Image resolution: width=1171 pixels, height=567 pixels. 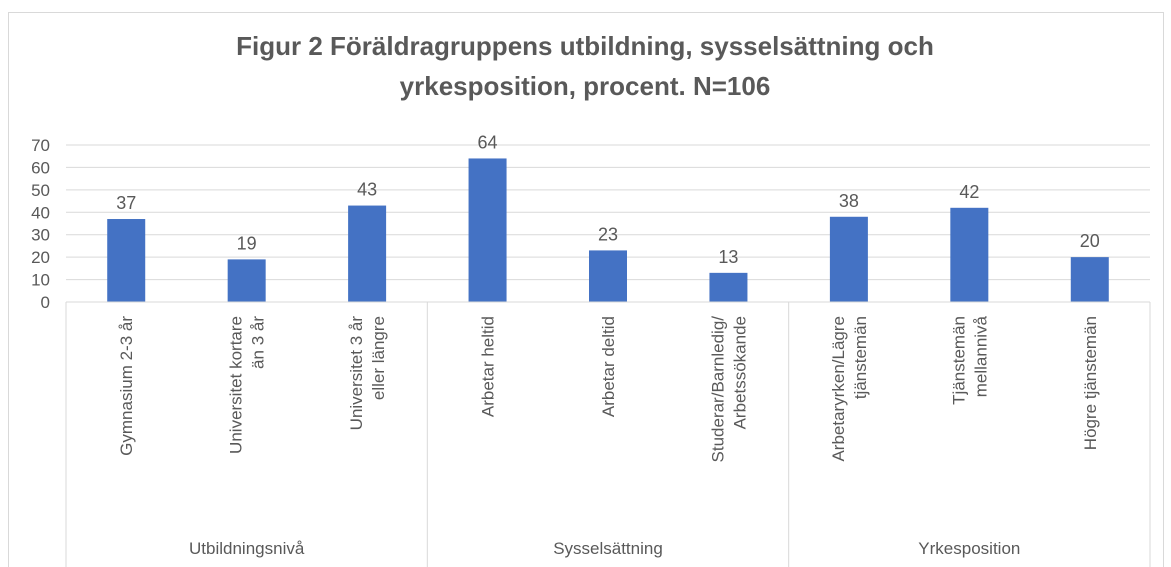 I want to click on text-line: mellannivå, so click(x=980, y=356).